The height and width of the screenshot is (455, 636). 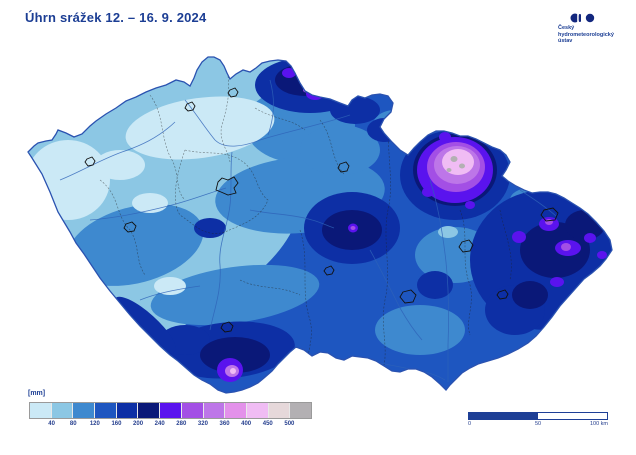 I want to click on scale-bar-filled-half, so click(x=503, y=416).